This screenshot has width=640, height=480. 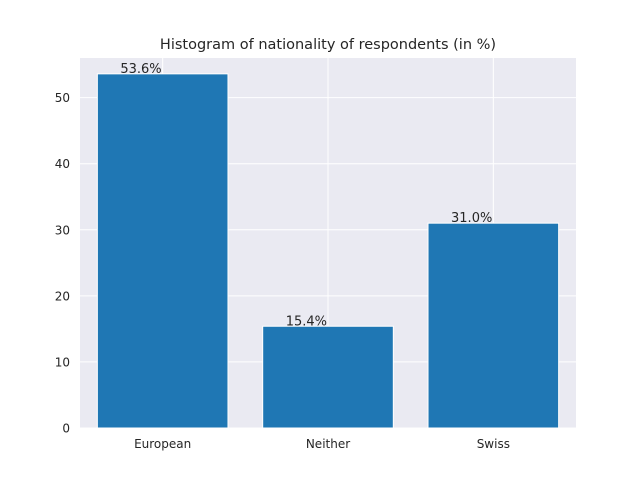 I want to click on y-tick-label: 10, so click(x=62, y=362).